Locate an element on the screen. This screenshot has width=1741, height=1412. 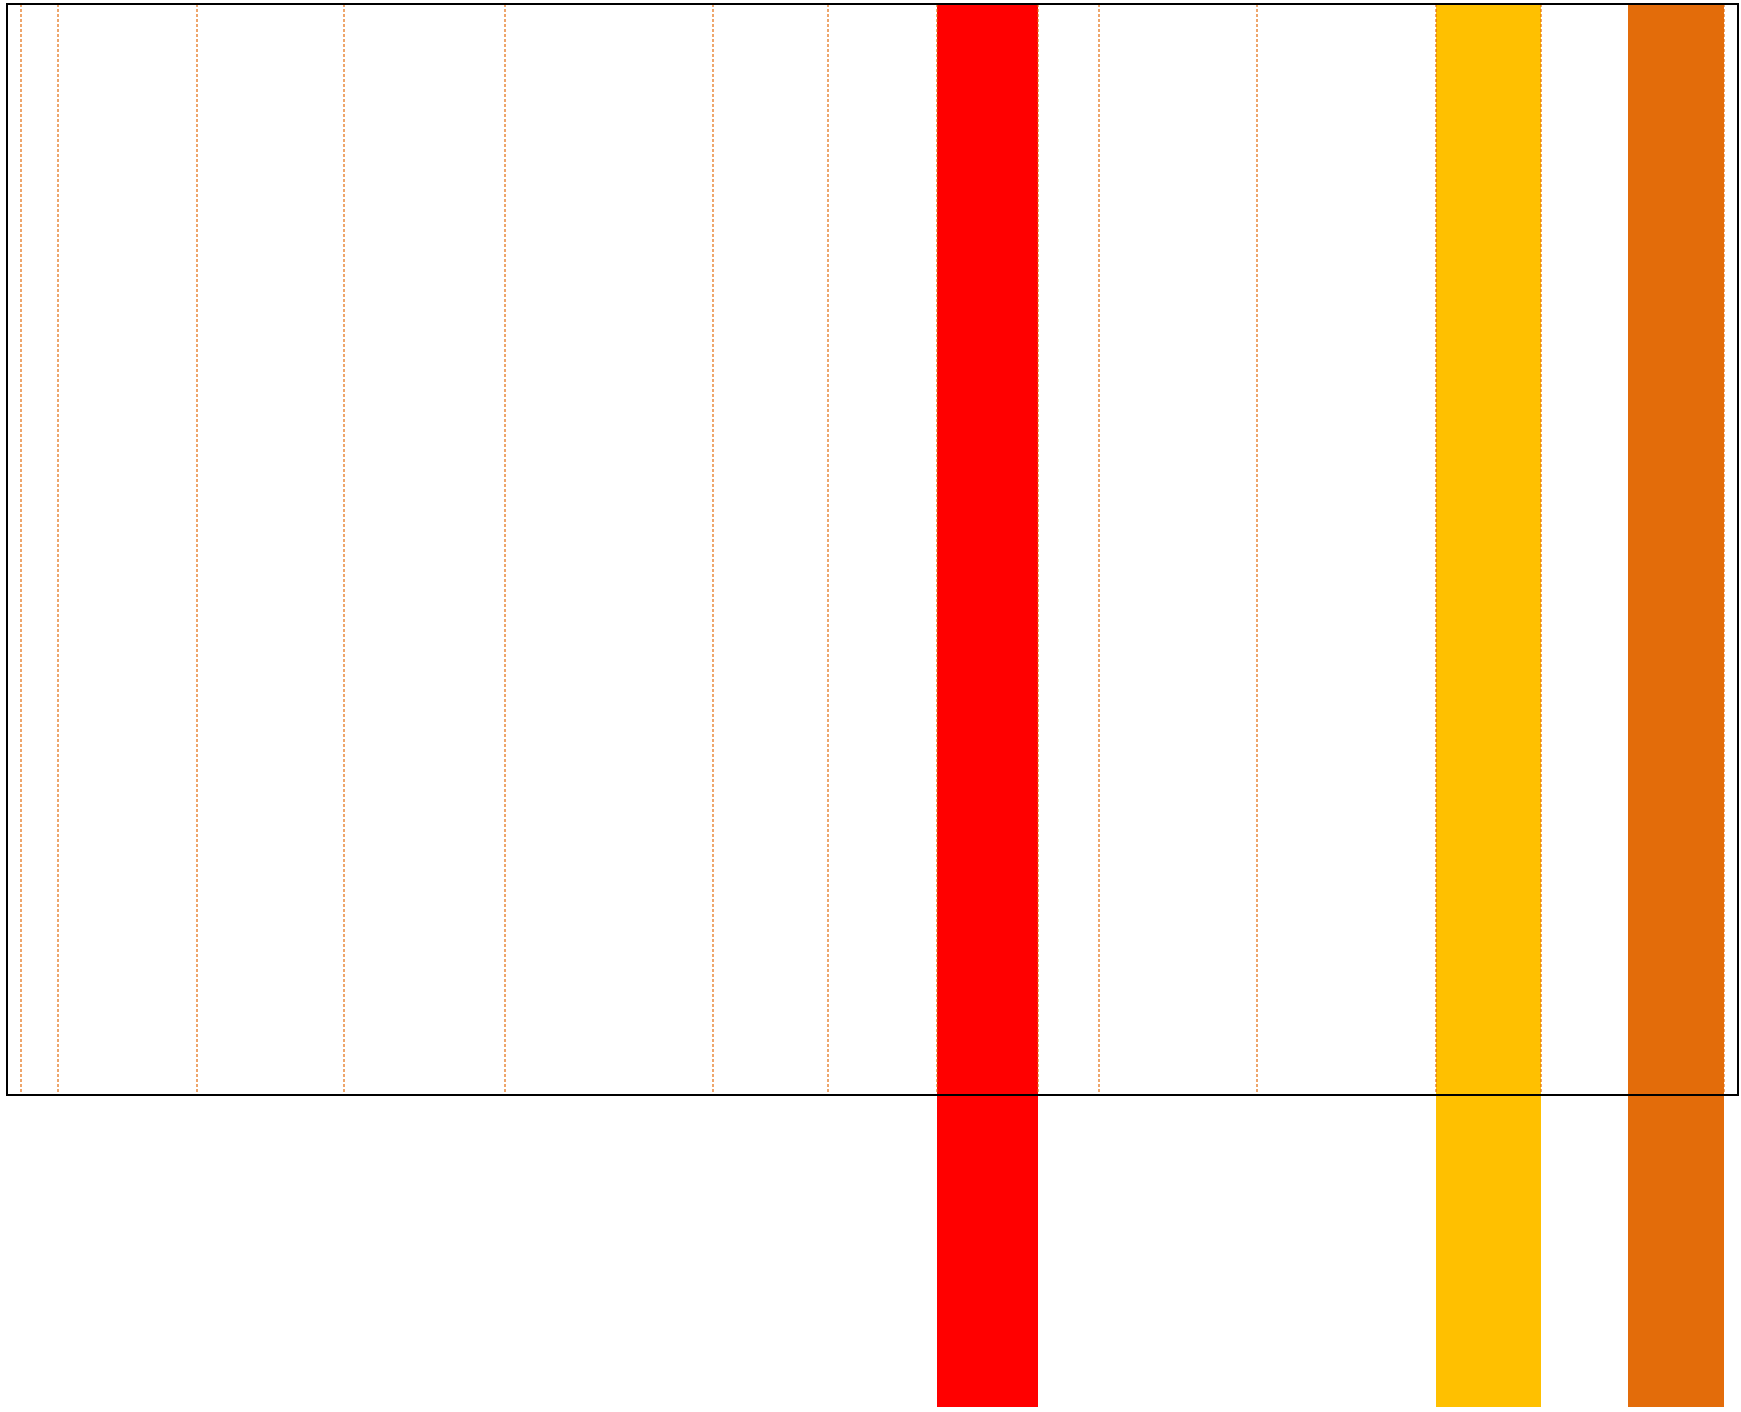
orange-band is located at coordinates (1676, 705).